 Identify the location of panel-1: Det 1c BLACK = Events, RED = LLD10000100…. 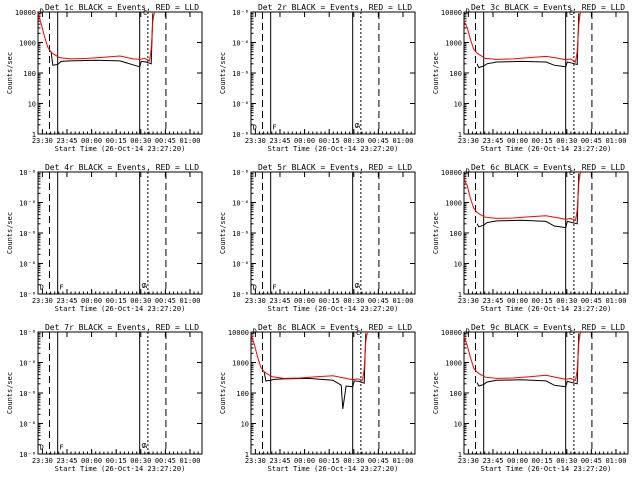
(104, 78).